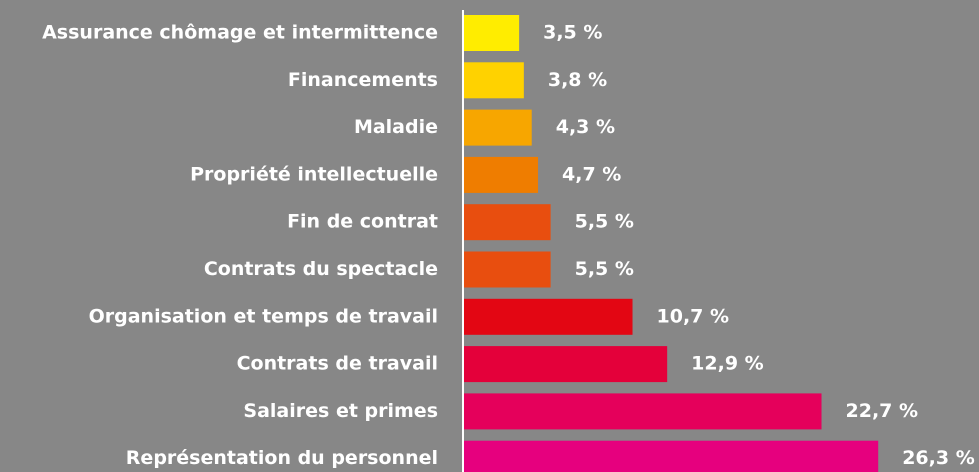  What do you see at coordinates (337, 364) in the screenshot?
I see `category-label: Contrats de travail` at bounding box center [337, 364].